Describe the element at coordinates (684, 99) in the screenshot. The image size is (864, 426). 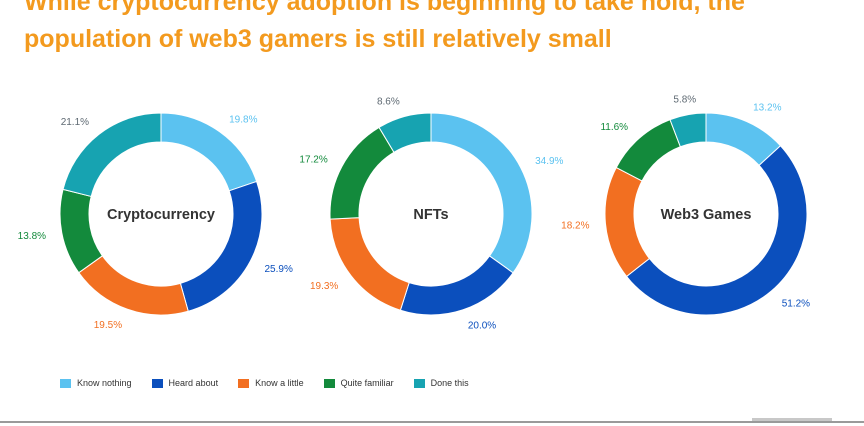
I see `web3-games-label-done-this: 5.8%` at that location.